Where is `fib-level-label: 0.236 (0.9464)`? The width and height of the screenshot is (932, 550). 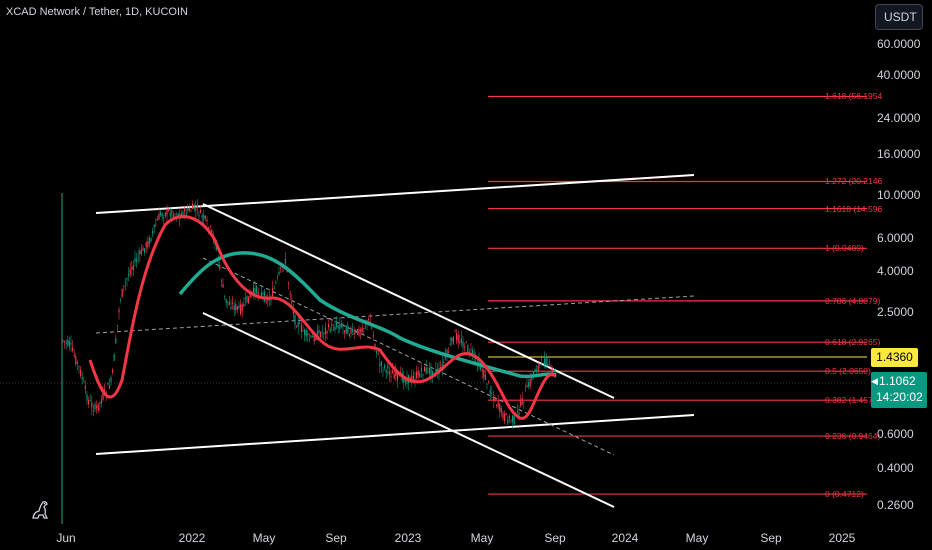 fib-level-label: 0.236 (0.9464) is located at coordinates (853, 436).